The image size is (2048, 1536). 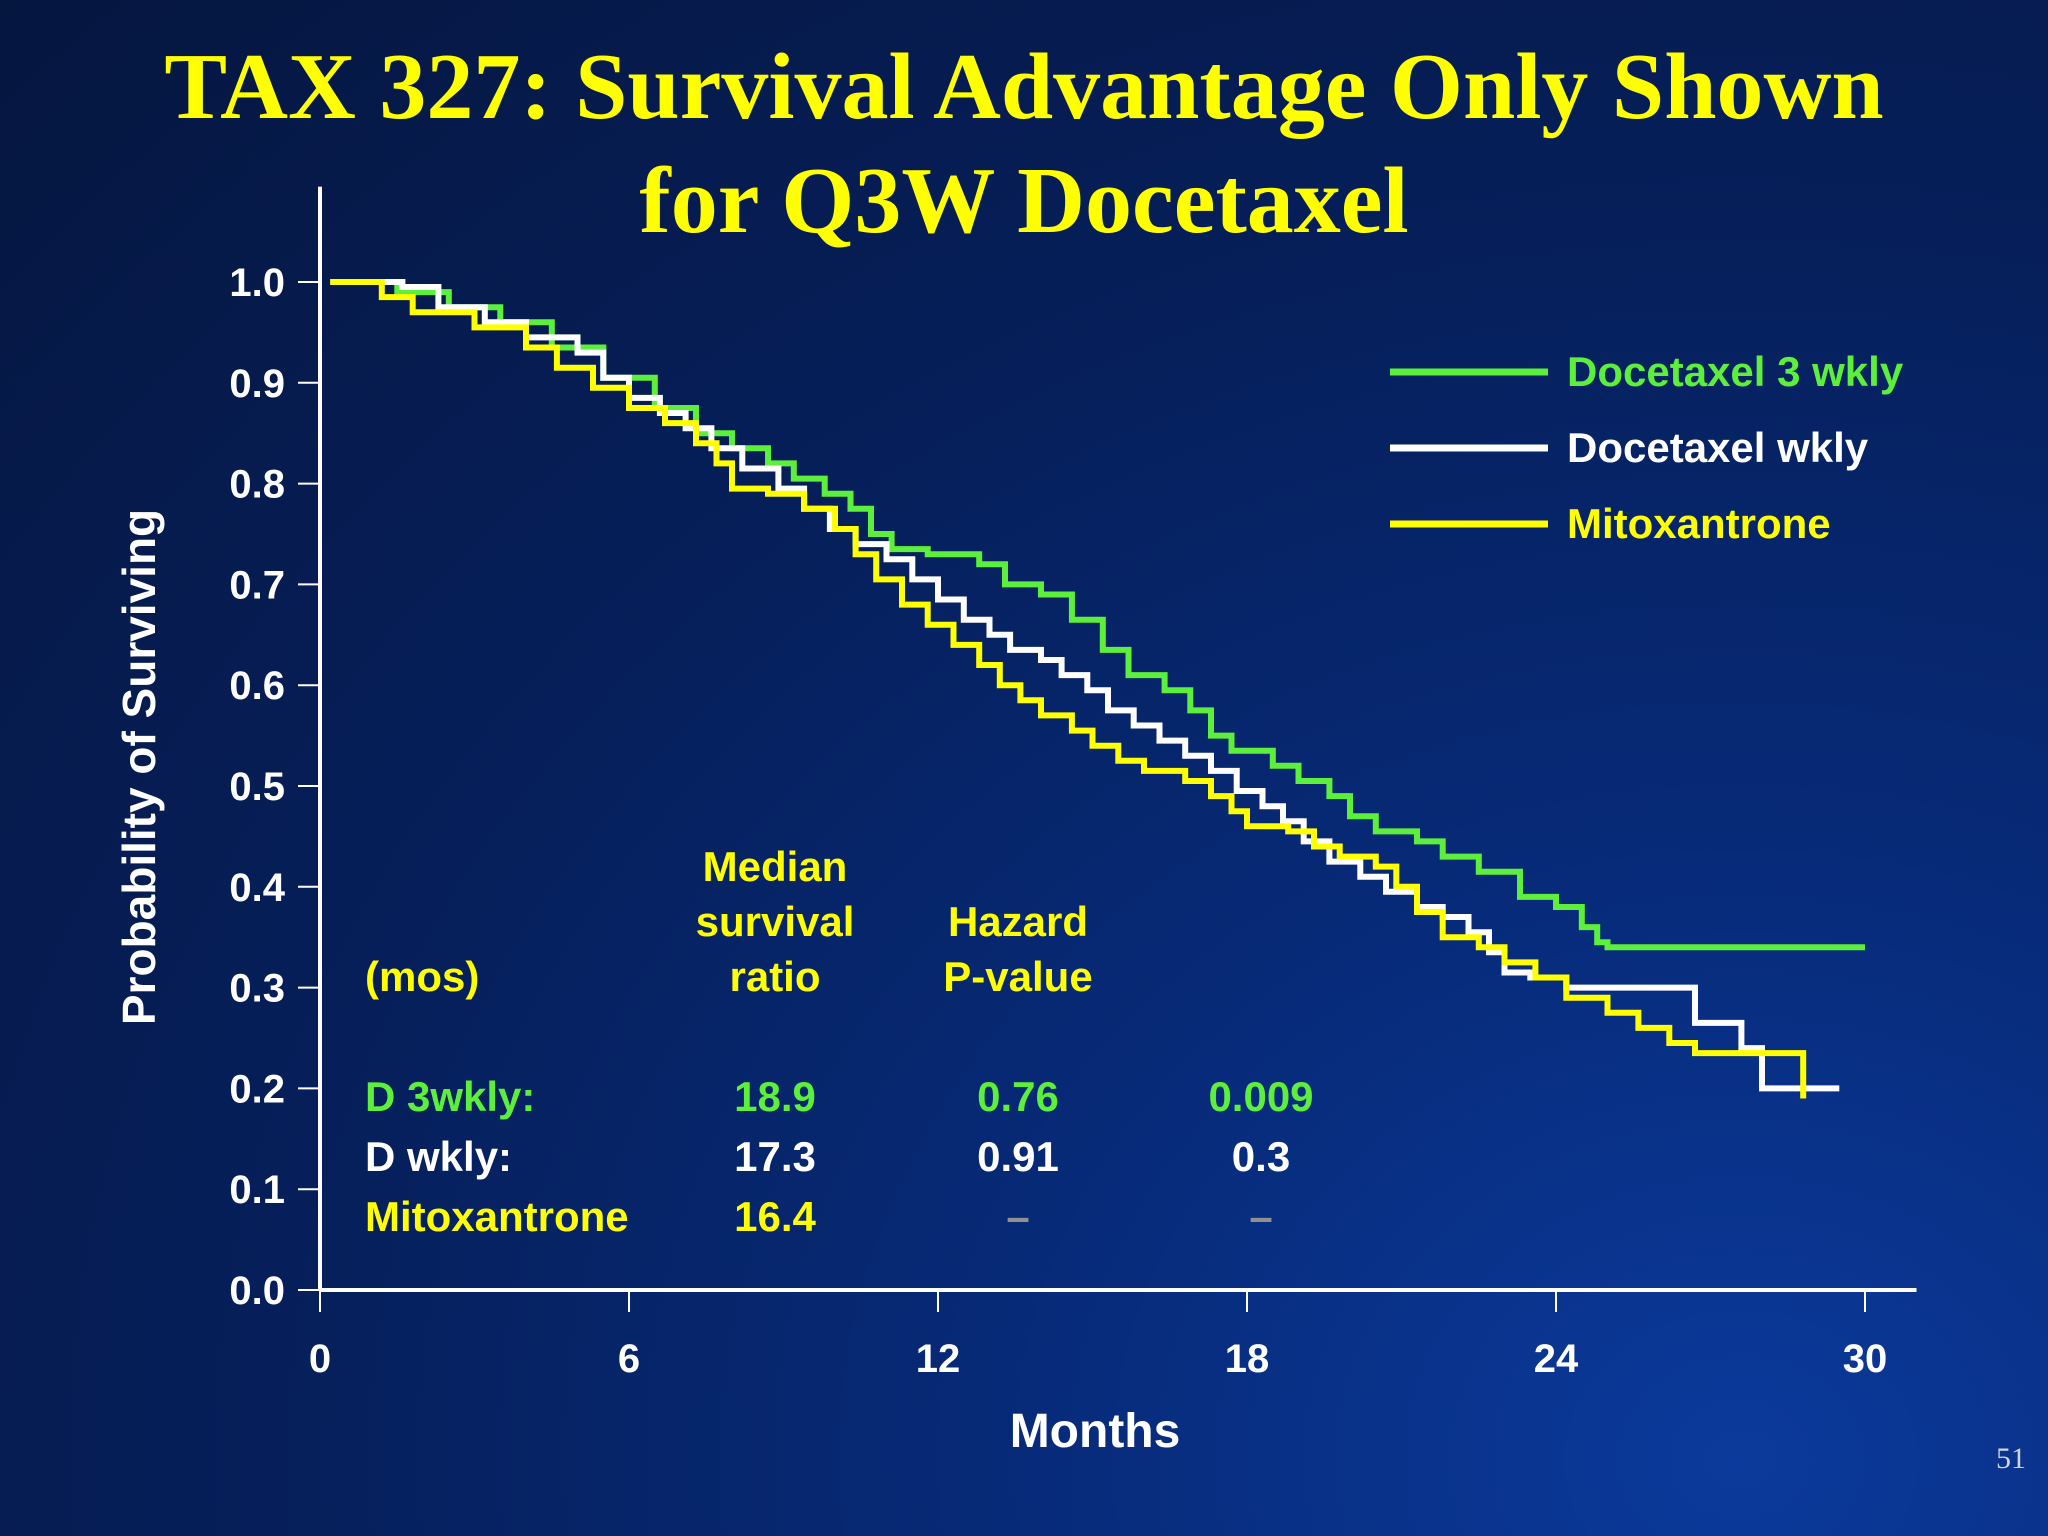 What do you see at coordinates (1735, 371) in the screenshot?
I see `legend-label-1: Docetaxel 3 wkly` at bounding box center [1735, 371].